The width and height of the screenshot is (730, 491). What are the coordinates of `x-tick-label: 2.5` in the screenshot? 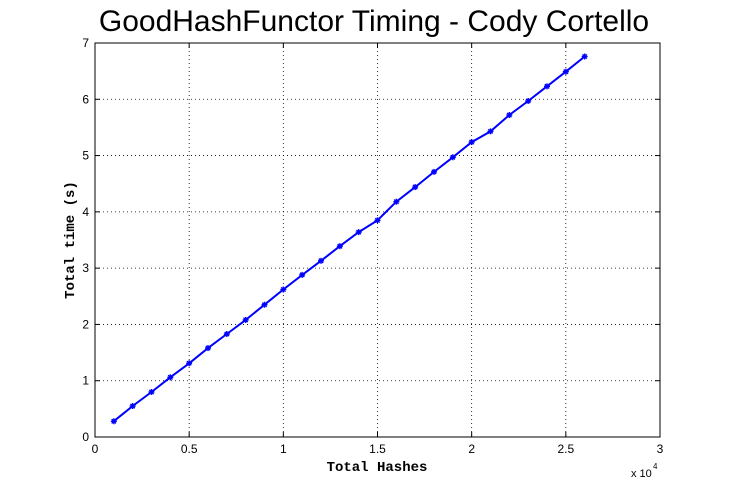 It's located at (565, 449).